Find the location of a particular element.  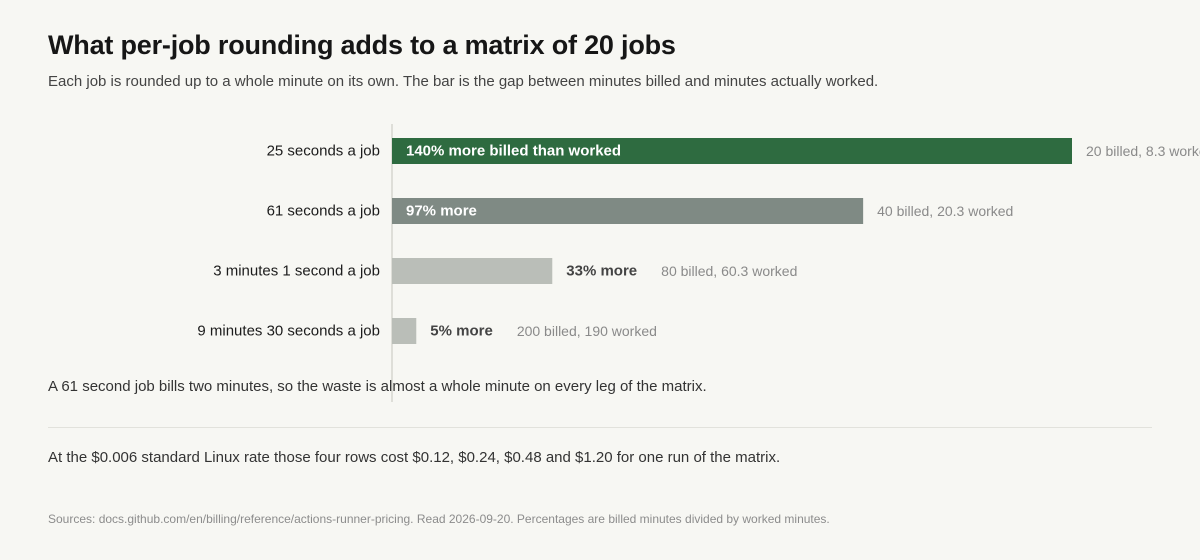

category-label: 3 minutes 1 second a job is located at coordinates (296, 271).